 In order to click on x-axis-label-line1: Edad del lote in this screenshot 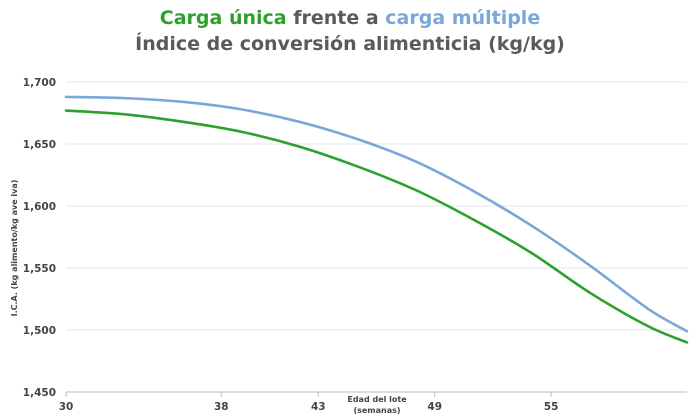, I will do `click(377, 399)`.